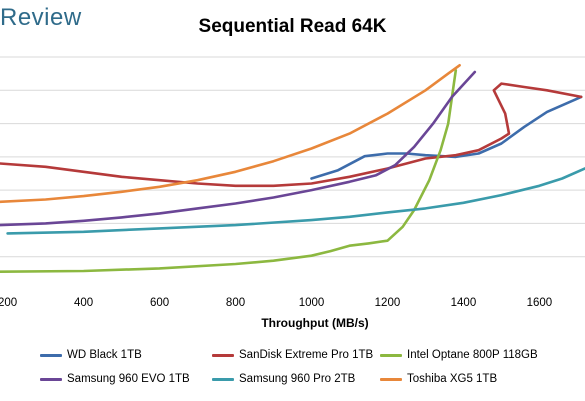  I want to click on x-tick-label: 1400, so click(464, 303).